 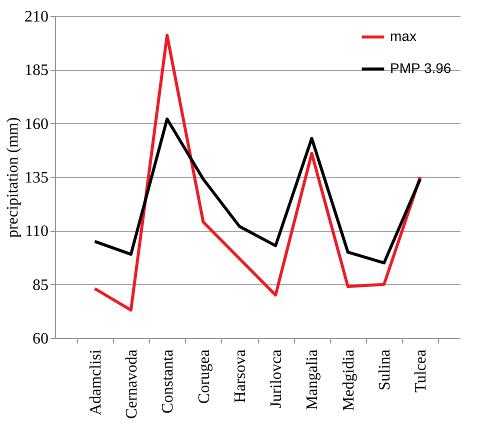 What do you see at coordinates (36, 124) in the screenshot?
I see `y-tick-label: 160` at bounding box center [36, 124].